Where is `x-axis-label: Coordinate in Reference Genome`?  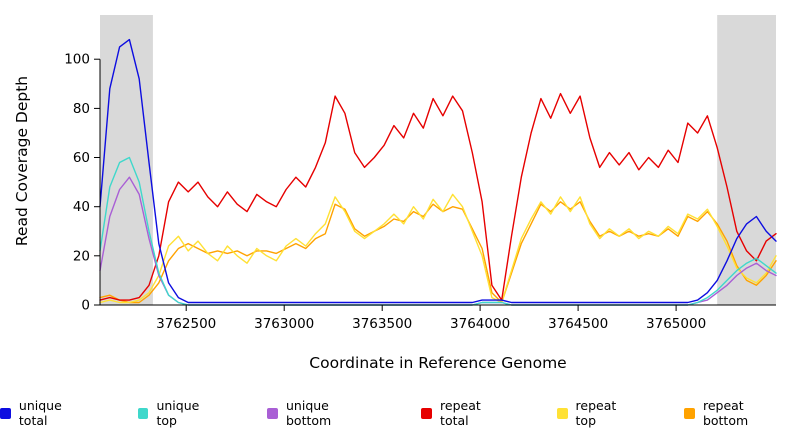
x-axis-label: Coordinate in Reference Genome is located at coordinates (438, 363).